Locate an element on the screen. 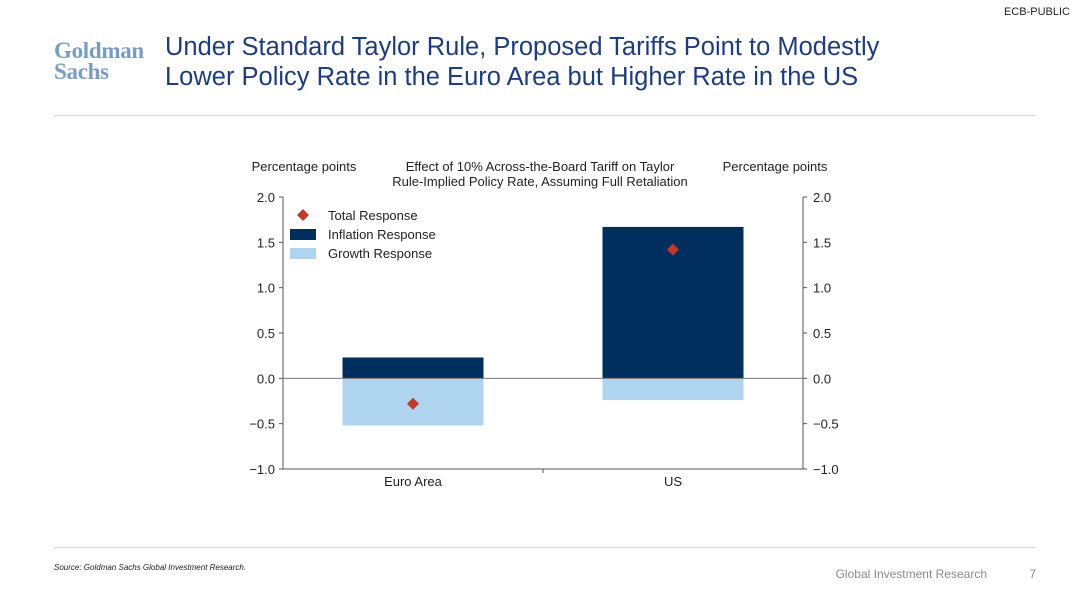  legend-total-label: Total Response is located at coordinates (373, 215).